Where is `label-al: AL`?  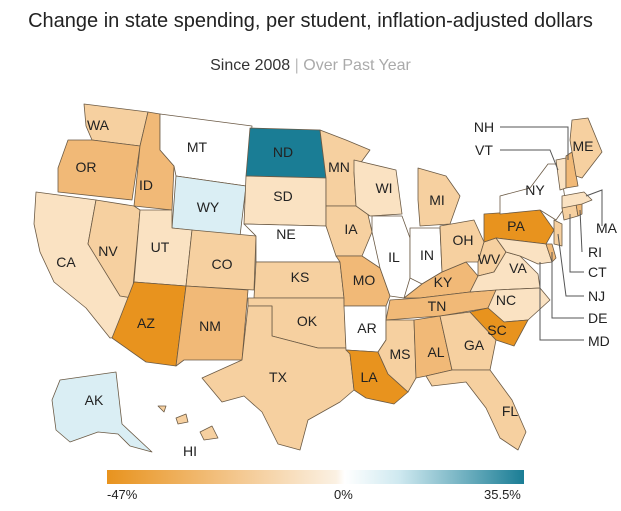
label-al: AL is located at coordinates (435, 352).